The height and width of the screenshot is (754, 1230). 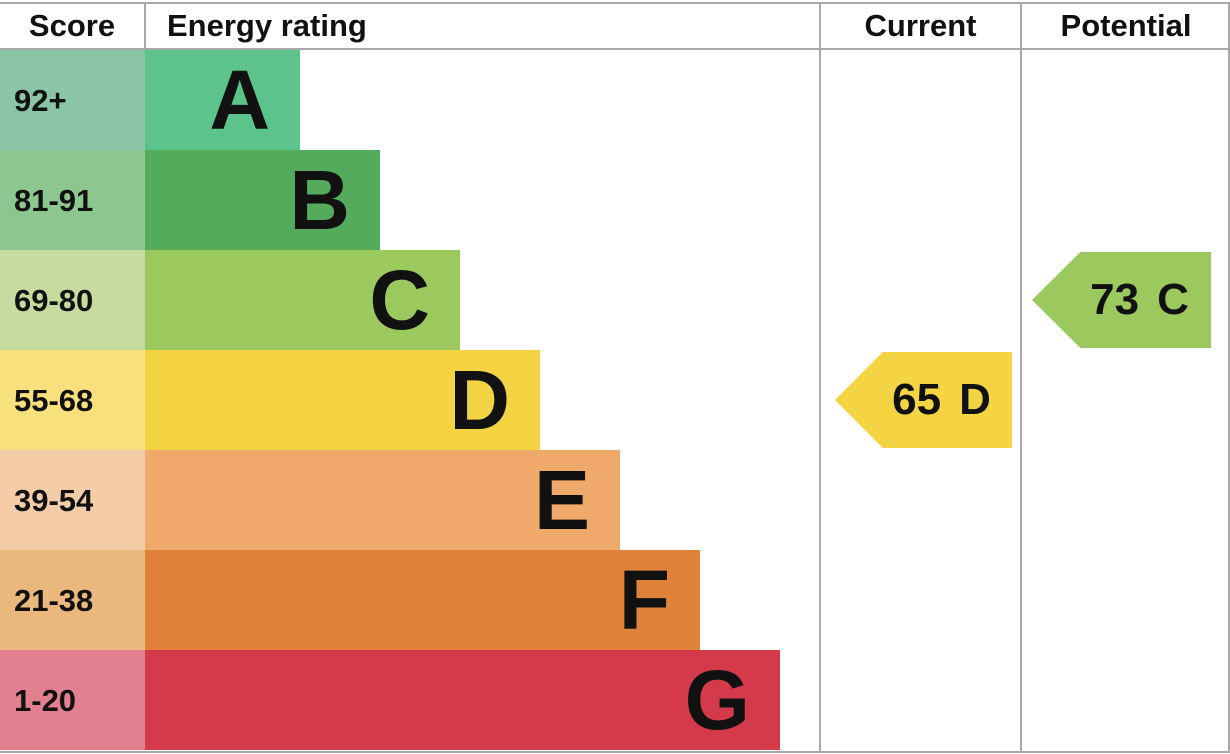 I want to click on header-current: Current, so click(x=920, y=25).